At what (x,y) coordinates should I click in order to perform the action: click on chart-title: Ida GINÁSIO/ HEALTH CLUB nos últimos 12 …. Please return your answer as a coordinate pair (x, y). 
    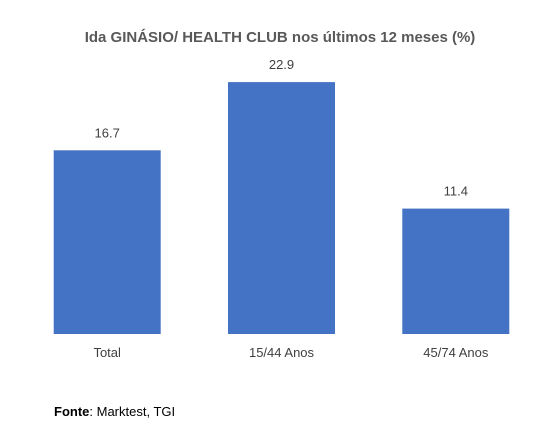
    Looking at the image, I should click on (280, 37).